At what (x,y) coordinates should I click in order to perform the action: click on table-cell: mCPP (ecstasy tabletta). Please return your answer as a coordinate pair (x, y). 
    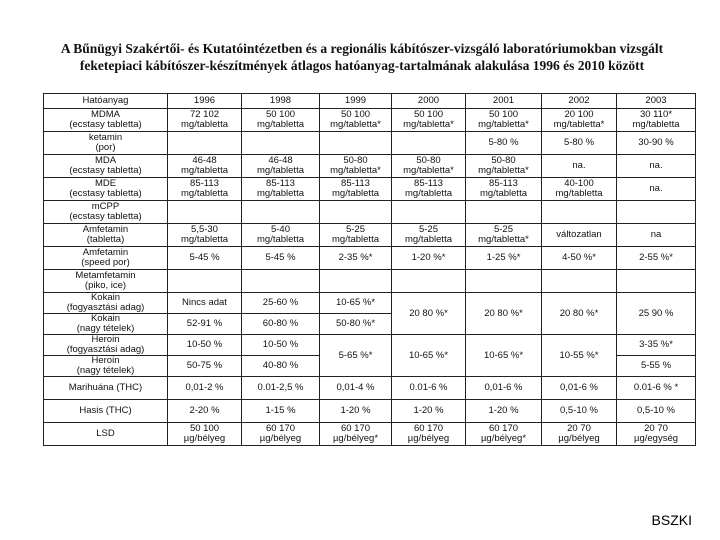
    Looking at the image, I should click on (105, 212).